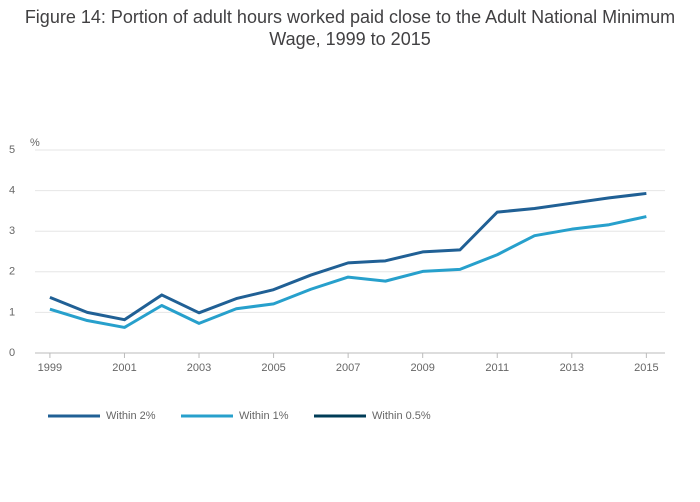 Image resolution: width=700 pixels, height=502 pixels. I want to click on y-tick-label: 4, so click(12, 191).